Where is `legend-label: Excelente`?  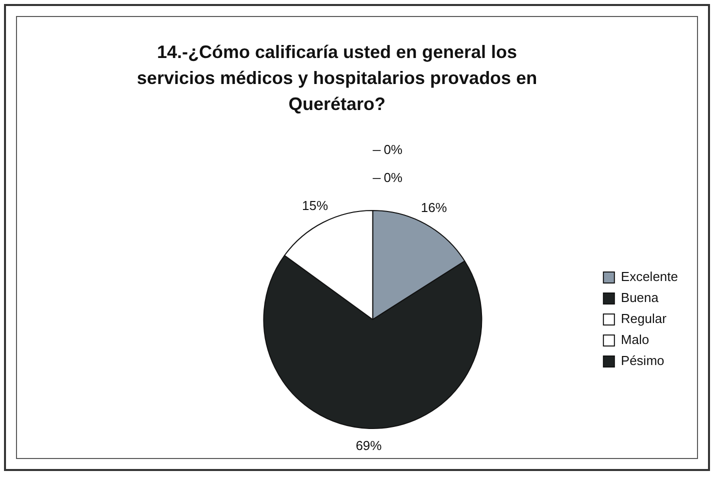 legend-label: Excelente is located at coordinates (649, 276).